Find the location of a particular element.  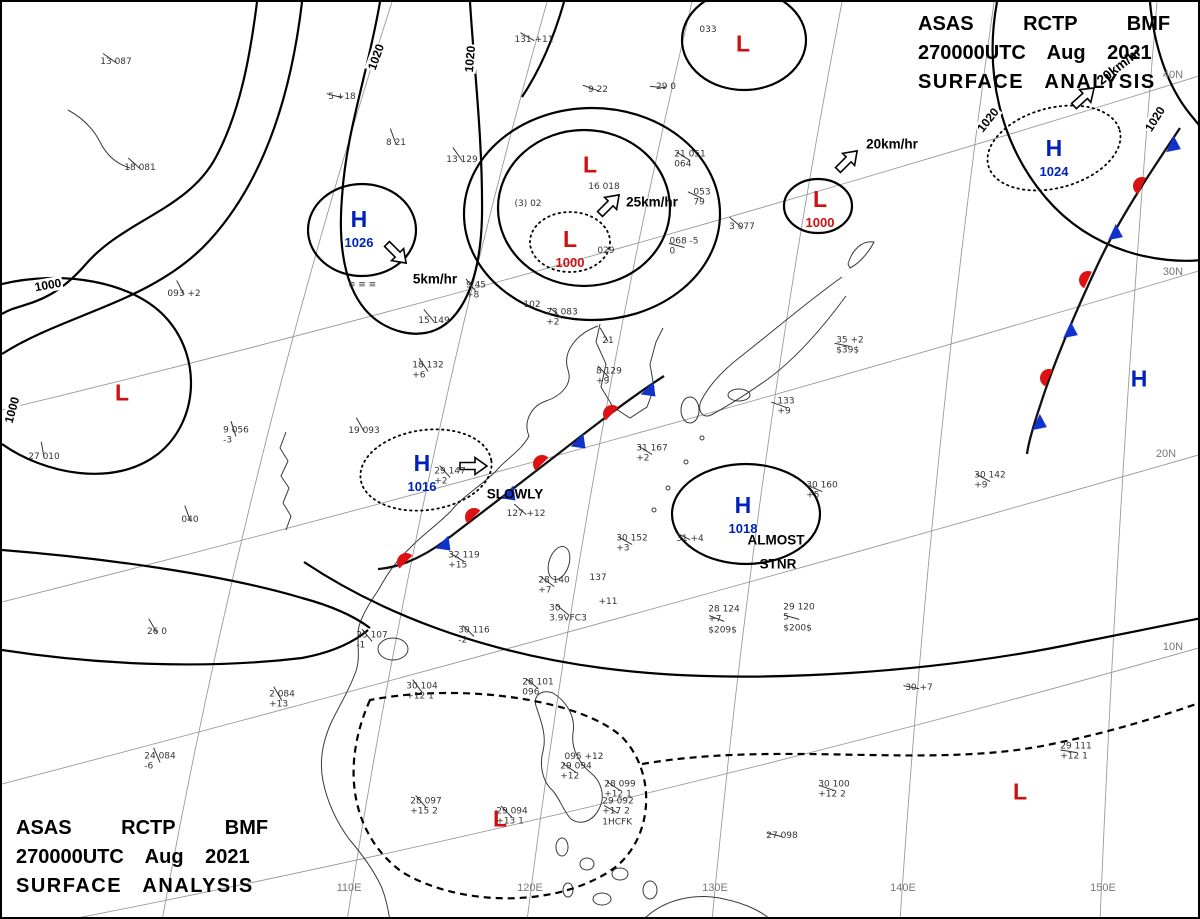

coast-hainan is located at coordinates (393, 649).